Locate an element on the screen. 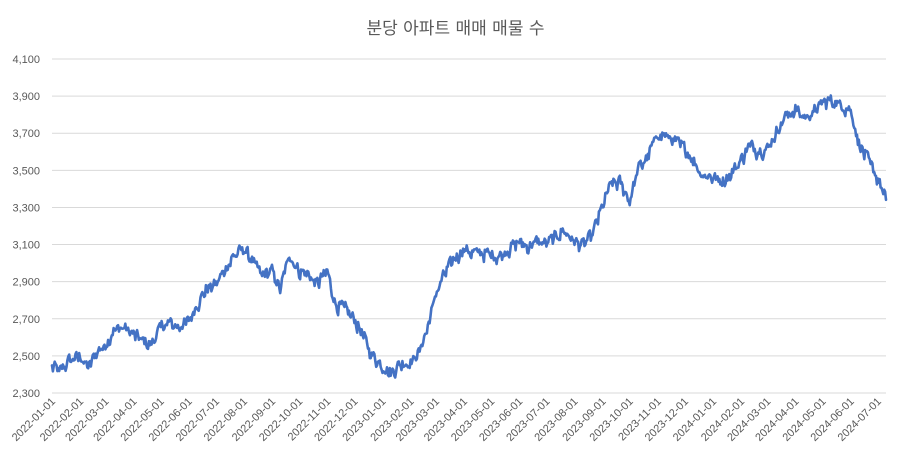 The height and width of the screenshot is (461, 911). y-tick-label: 2,300 is located at coordinates (26, 394).